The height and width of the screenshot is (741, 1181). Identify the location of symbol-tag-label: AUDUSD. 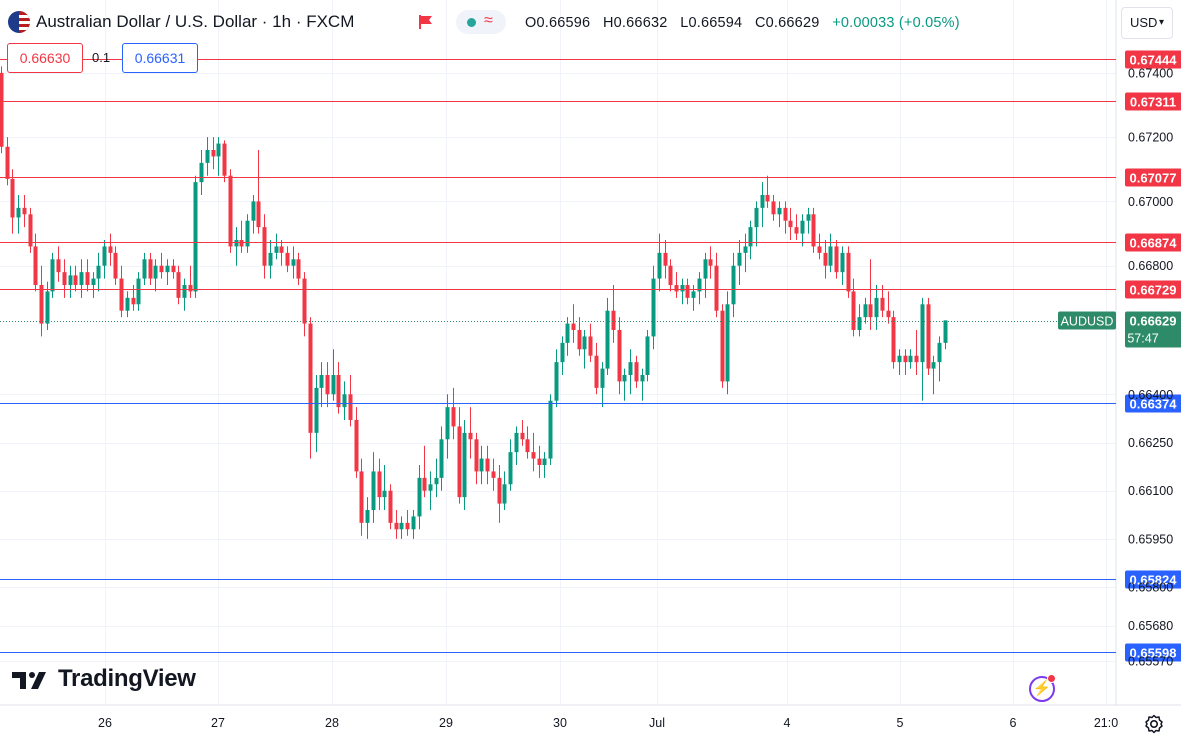
(1087, 322).